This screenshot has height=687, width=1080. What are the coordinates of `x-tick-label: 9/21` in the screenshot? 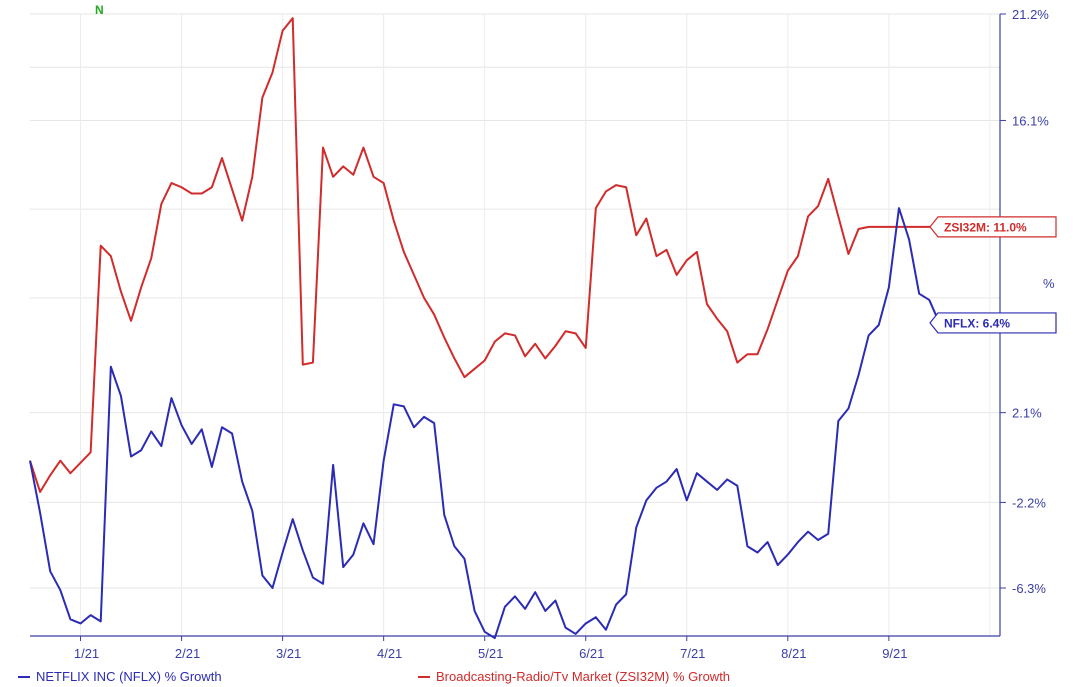 It's located at (894, 653).